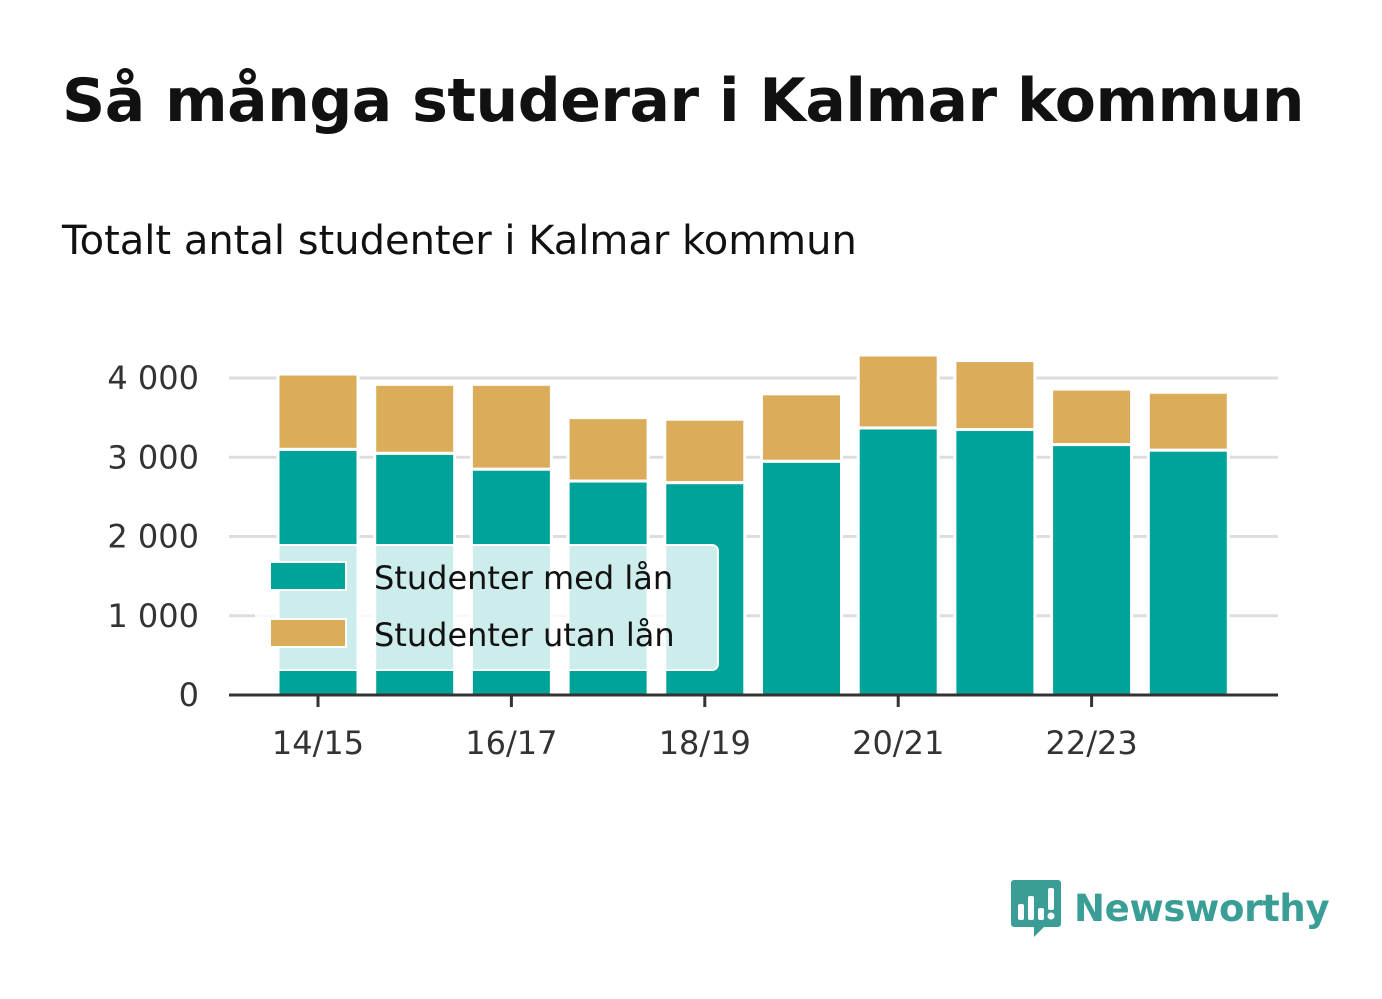 This screenshot has width=1382, height=999. What do you see at coordinates (683, 101) in the screenshot?
I see `chart-title: Så många studerar i Kalmar kommun` at bounding box center [683, 101].